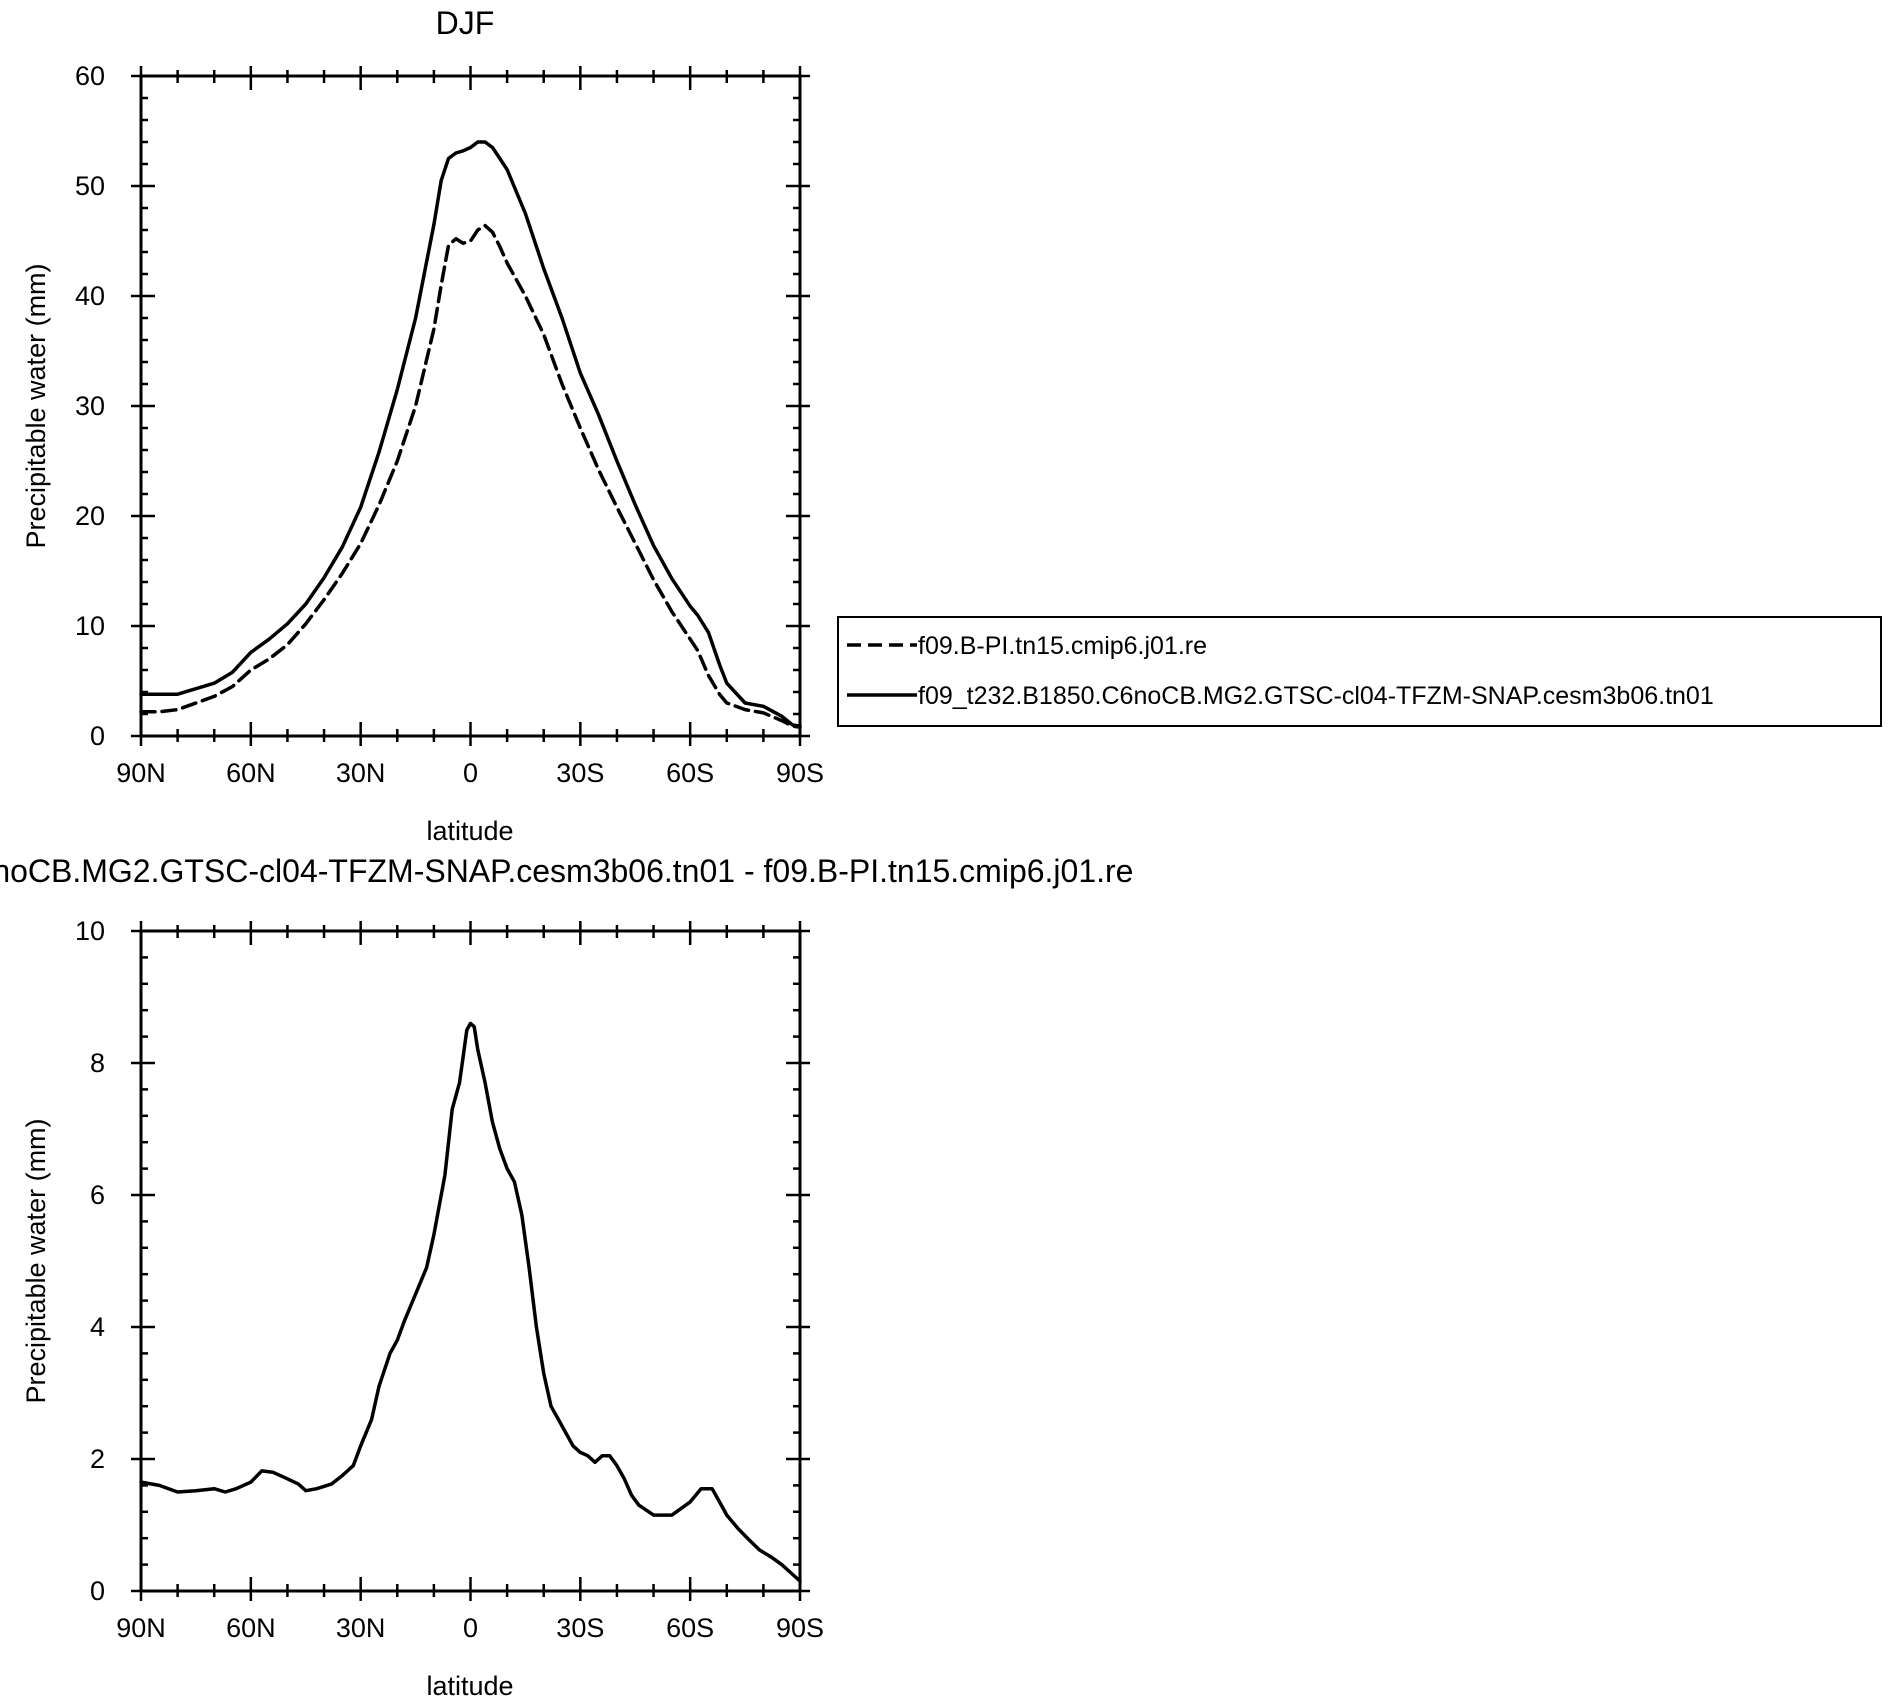 The height and width of the screenshot is (1702, 1889). What do you see at coordinates (469, 831) in the screenshot?
I see `chart-top-xlabel: latitude` at bounding box center [469, 831].